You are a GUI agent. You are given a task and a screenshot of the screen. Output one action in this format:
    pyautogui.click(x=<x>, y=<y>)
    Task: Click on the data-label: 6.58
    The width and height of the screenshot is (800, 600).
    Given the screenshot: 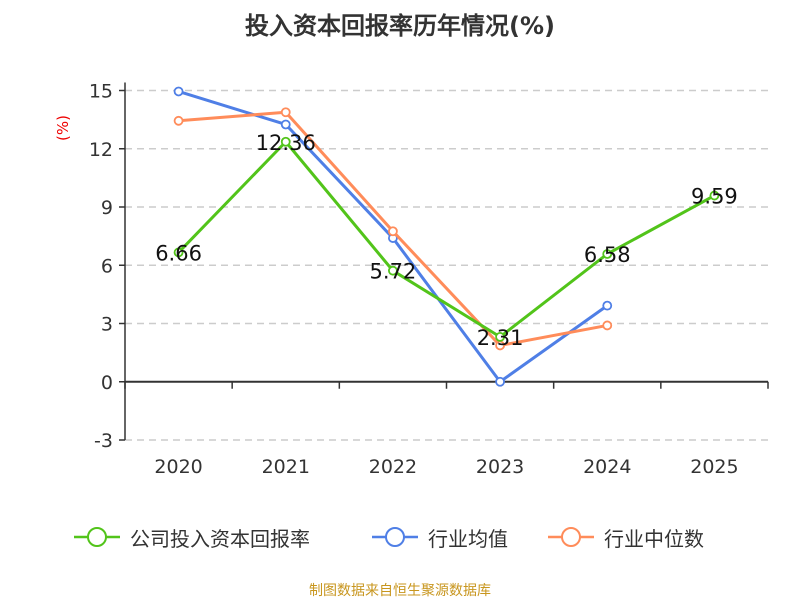 What is the action you would take?
    pyautogui.click(x=607, y=255)
    